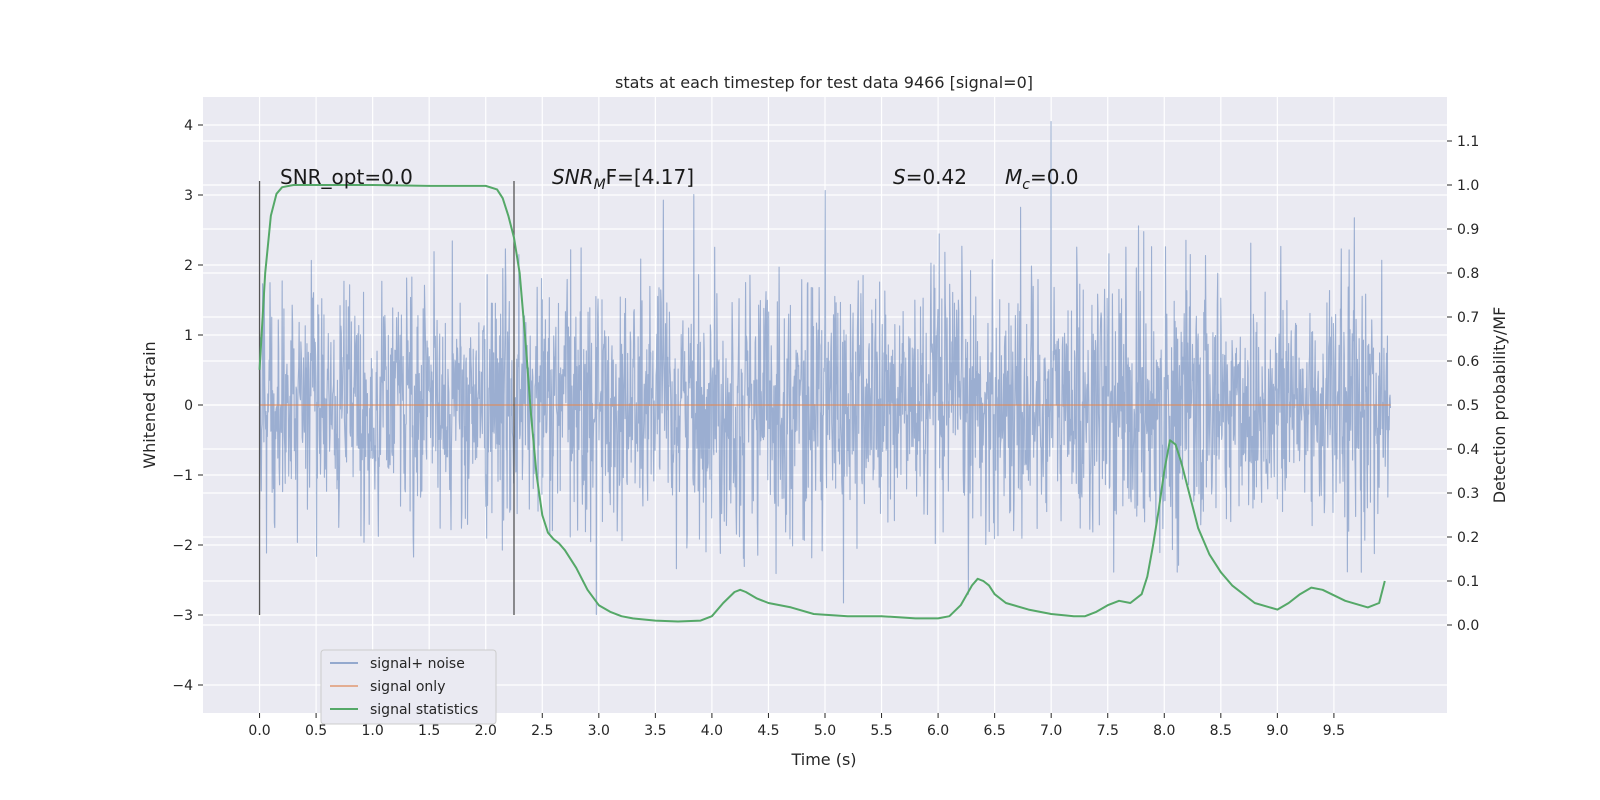  What do you see at coordinates (1221, 731) in the screenshot?
I see `x-tick-label: 8.5` at bounding box center [1221, 731].